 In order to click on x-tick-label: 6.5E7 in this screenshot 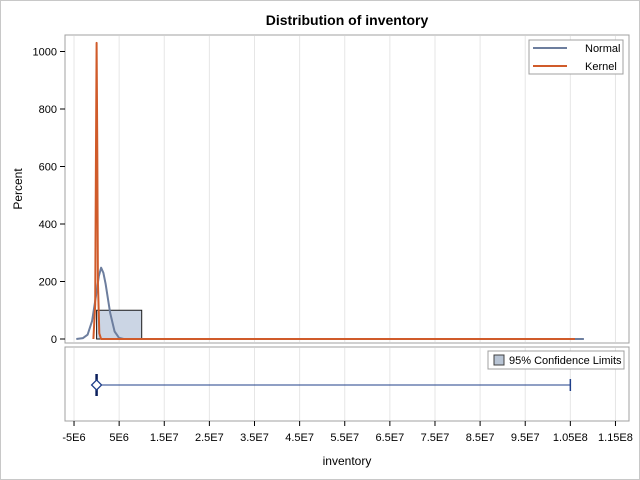, I will do `click(389, 438)`.